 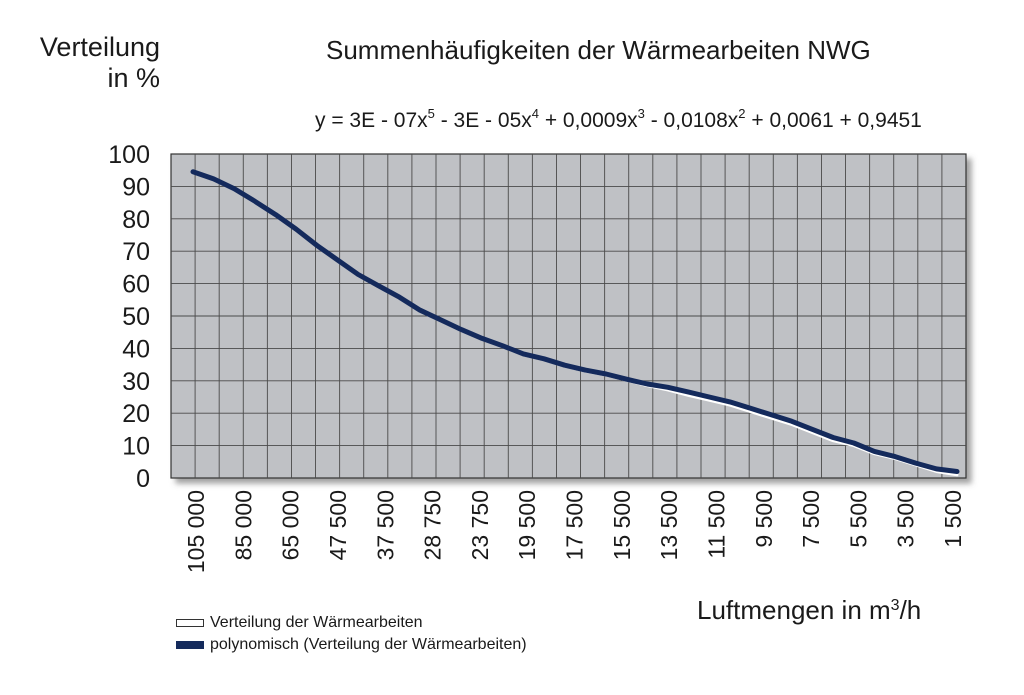 I want to click on x-tick-label: 28 750, so click(x=433, y=525).